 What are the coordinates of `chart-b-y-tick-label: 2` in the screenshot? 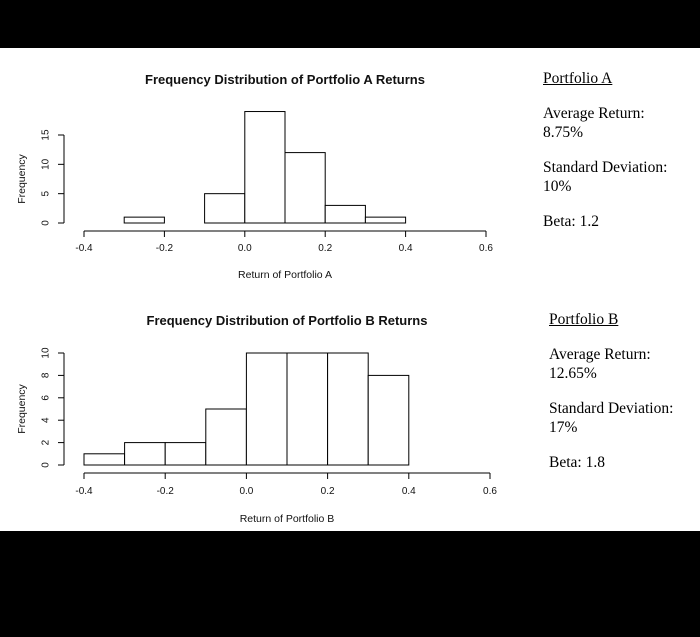 It's located at (46, 442).